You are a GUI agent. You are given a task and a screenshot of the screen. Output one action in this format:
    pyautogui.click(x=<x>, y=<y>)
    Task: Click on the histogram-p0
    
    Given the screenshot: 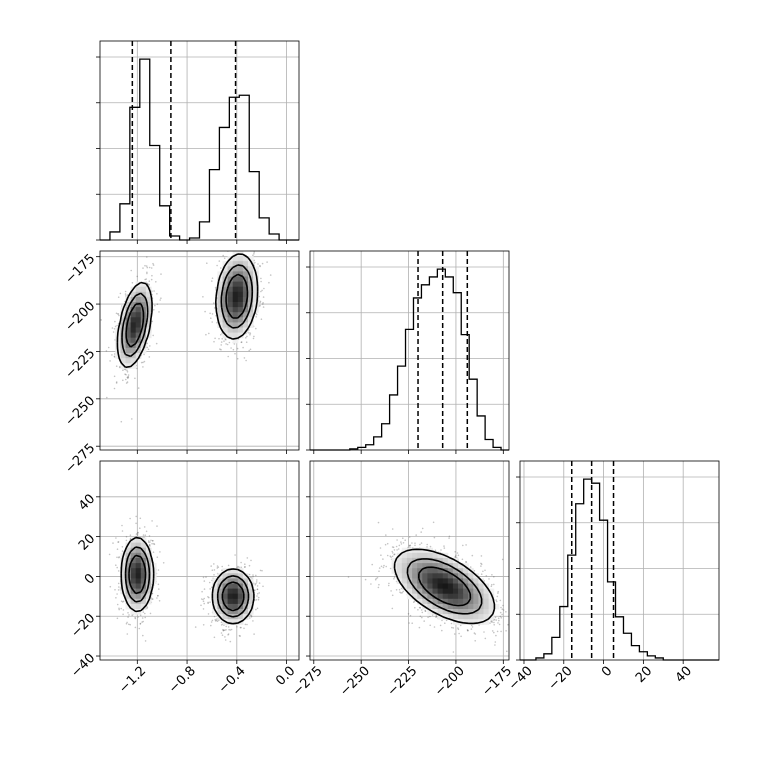 What is the action you would take?
    pyautogui.click(x=199, y=149)
    